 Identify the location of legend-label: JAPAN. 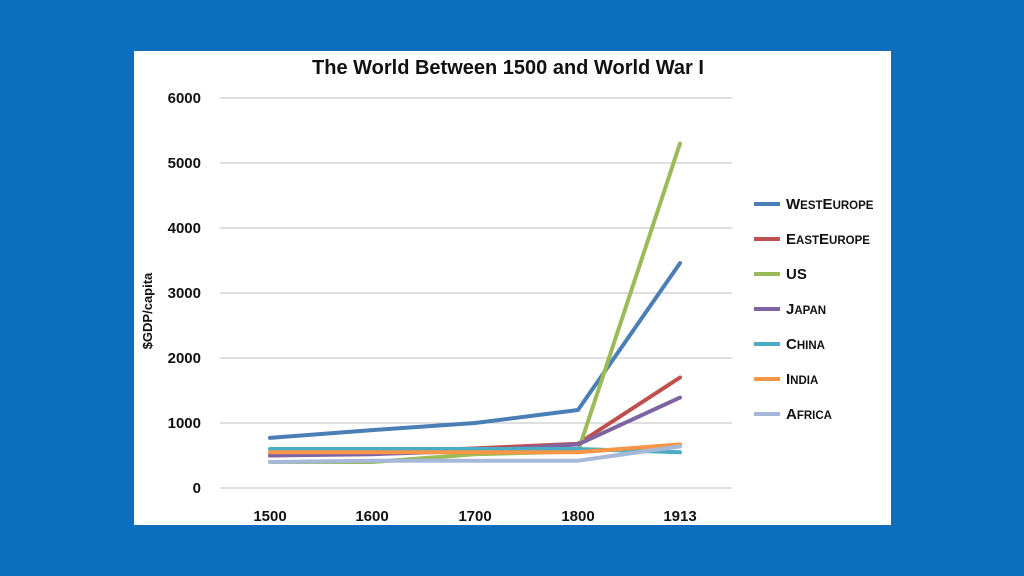
(806, 309).